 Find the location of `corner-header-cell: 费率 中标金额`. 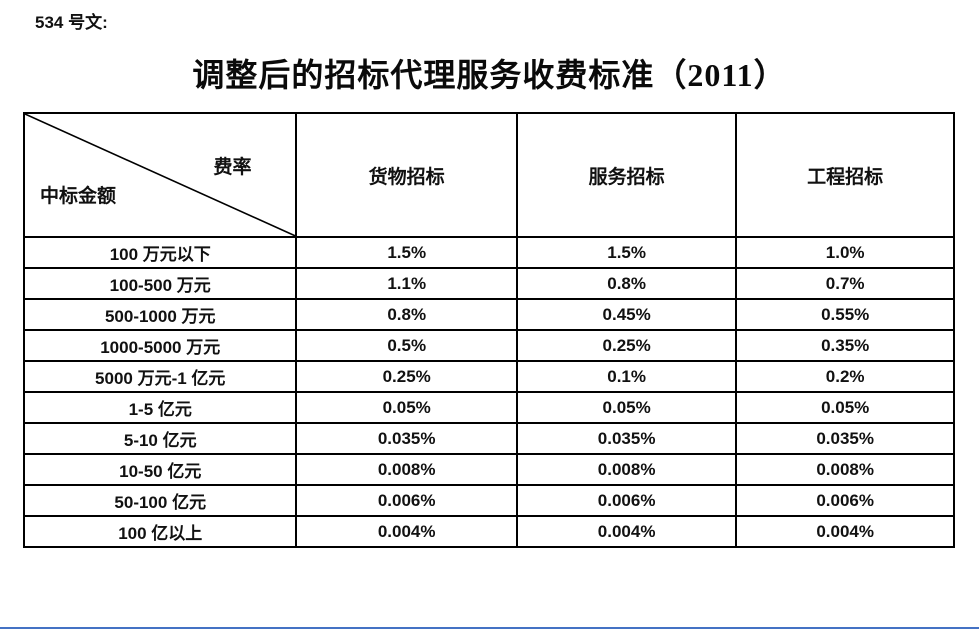

corner-header-cell: 费率 中标金额 is located at coordinates (160, 175).